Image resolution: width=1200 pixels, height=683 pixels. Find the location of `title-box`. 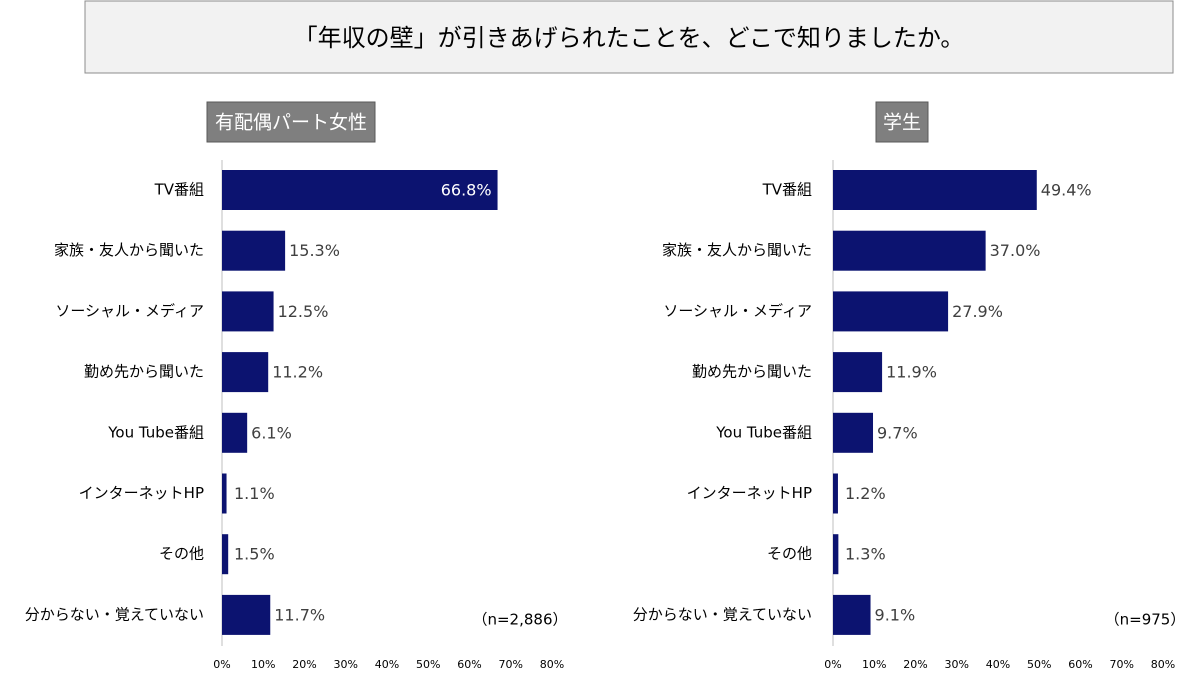

title-box is located at coordinates (629, 37).